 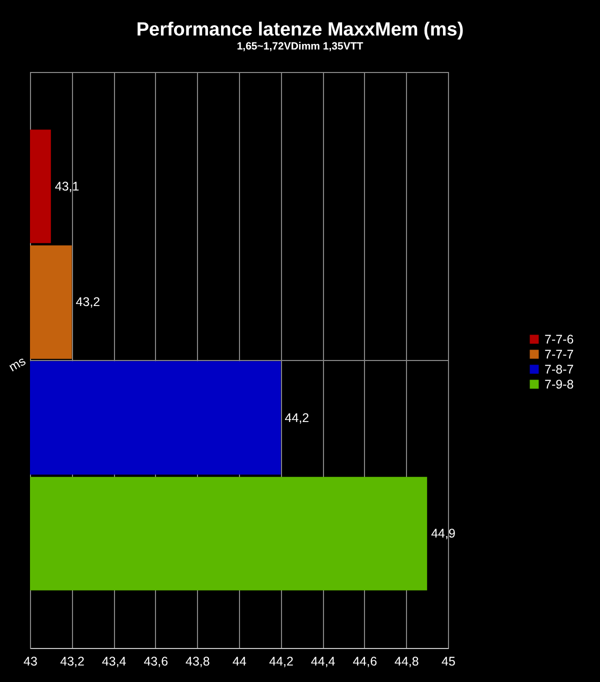 I want to click on x-tick-label: 44,6, so click(x=365, y=661).